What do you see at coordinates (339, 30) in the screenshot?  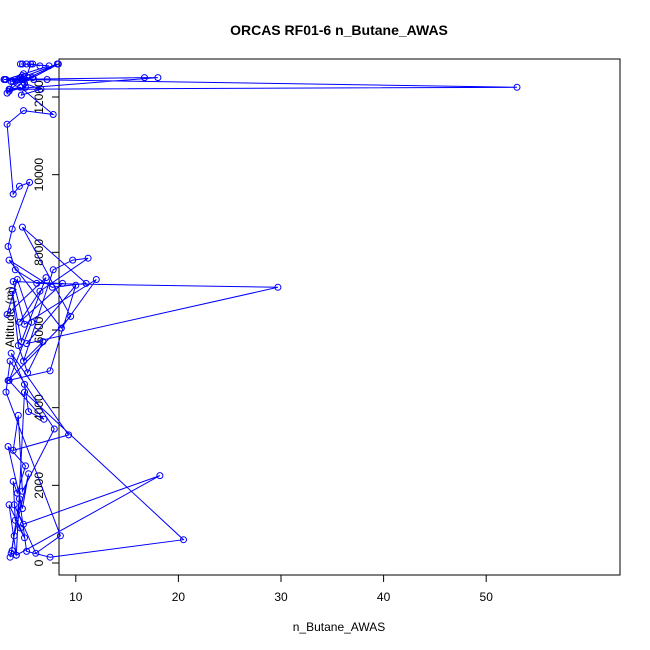 I see `chart-title: ORCAS RF01-6 n_Butane_AWAS` at bounding box center [339, 30].